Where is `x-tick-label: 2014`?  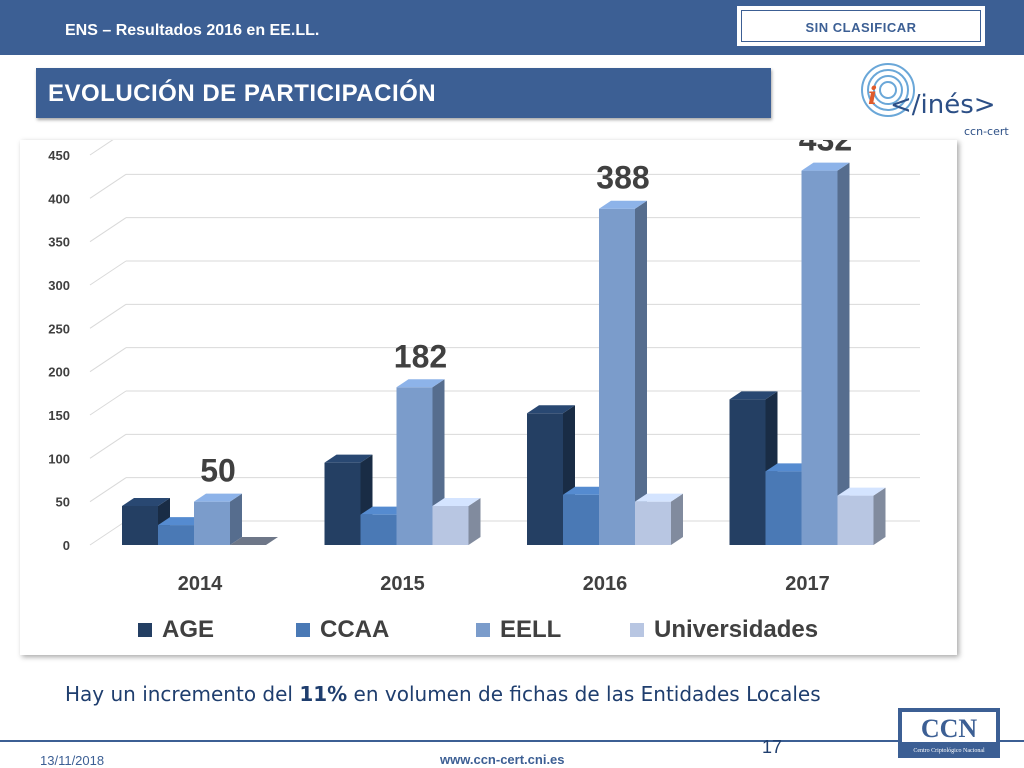
x-tick-label: 2014 is located at coordinates (200, 584).